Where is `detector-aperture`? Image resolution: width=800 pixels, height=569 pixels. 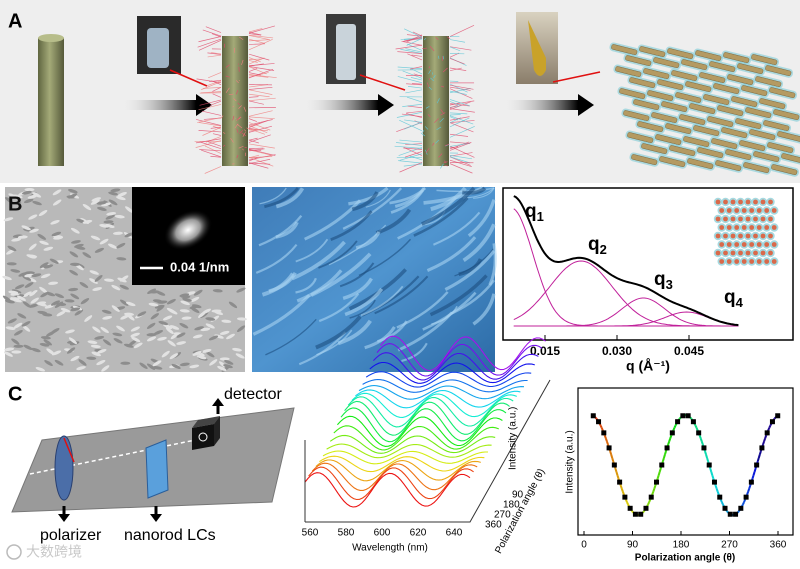
detector-aperture is located at coordinates (203, 437).